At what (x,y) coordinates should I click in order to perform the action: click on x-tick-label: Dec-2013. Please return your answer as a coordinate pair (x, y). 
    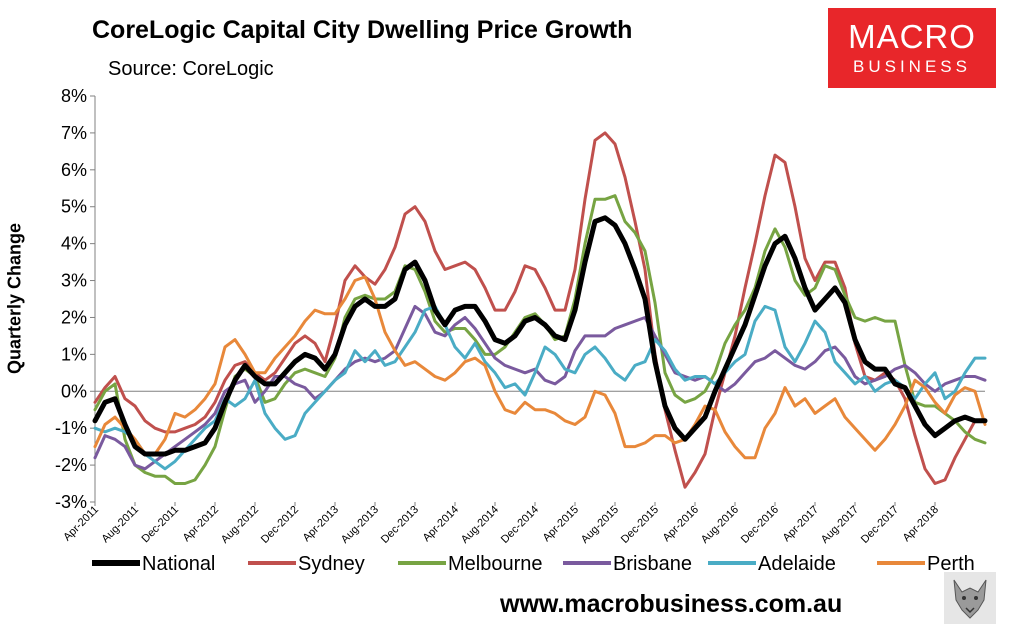
    Looking at the image, I should click on (400, 525).